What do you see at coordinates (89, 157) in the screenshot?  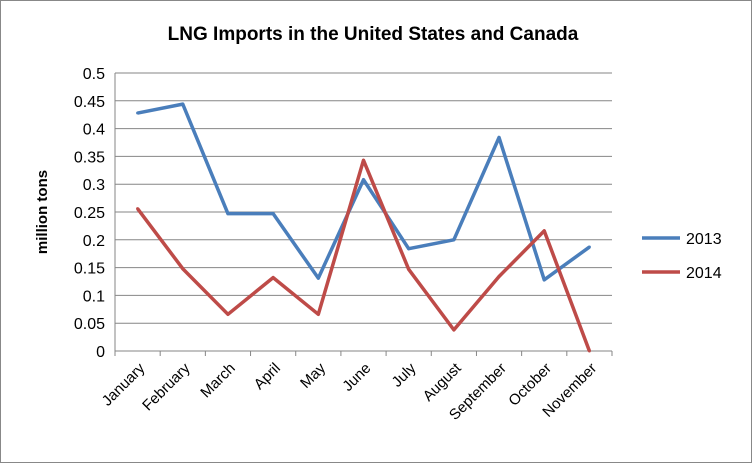 I see `y-tick-label: 0.35` at bounding box center [89, 157].